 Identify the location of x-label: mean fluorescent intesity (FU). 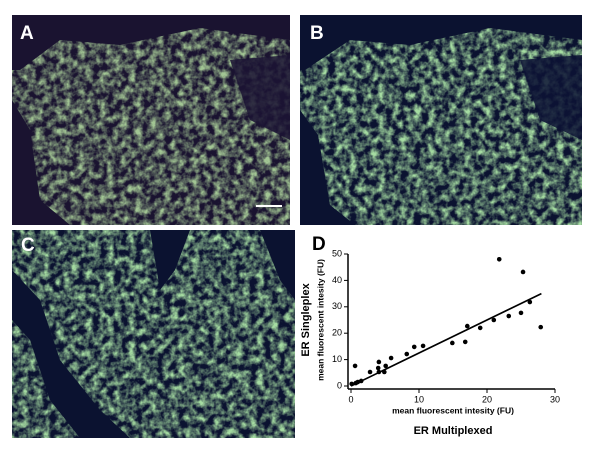
(453, 410).